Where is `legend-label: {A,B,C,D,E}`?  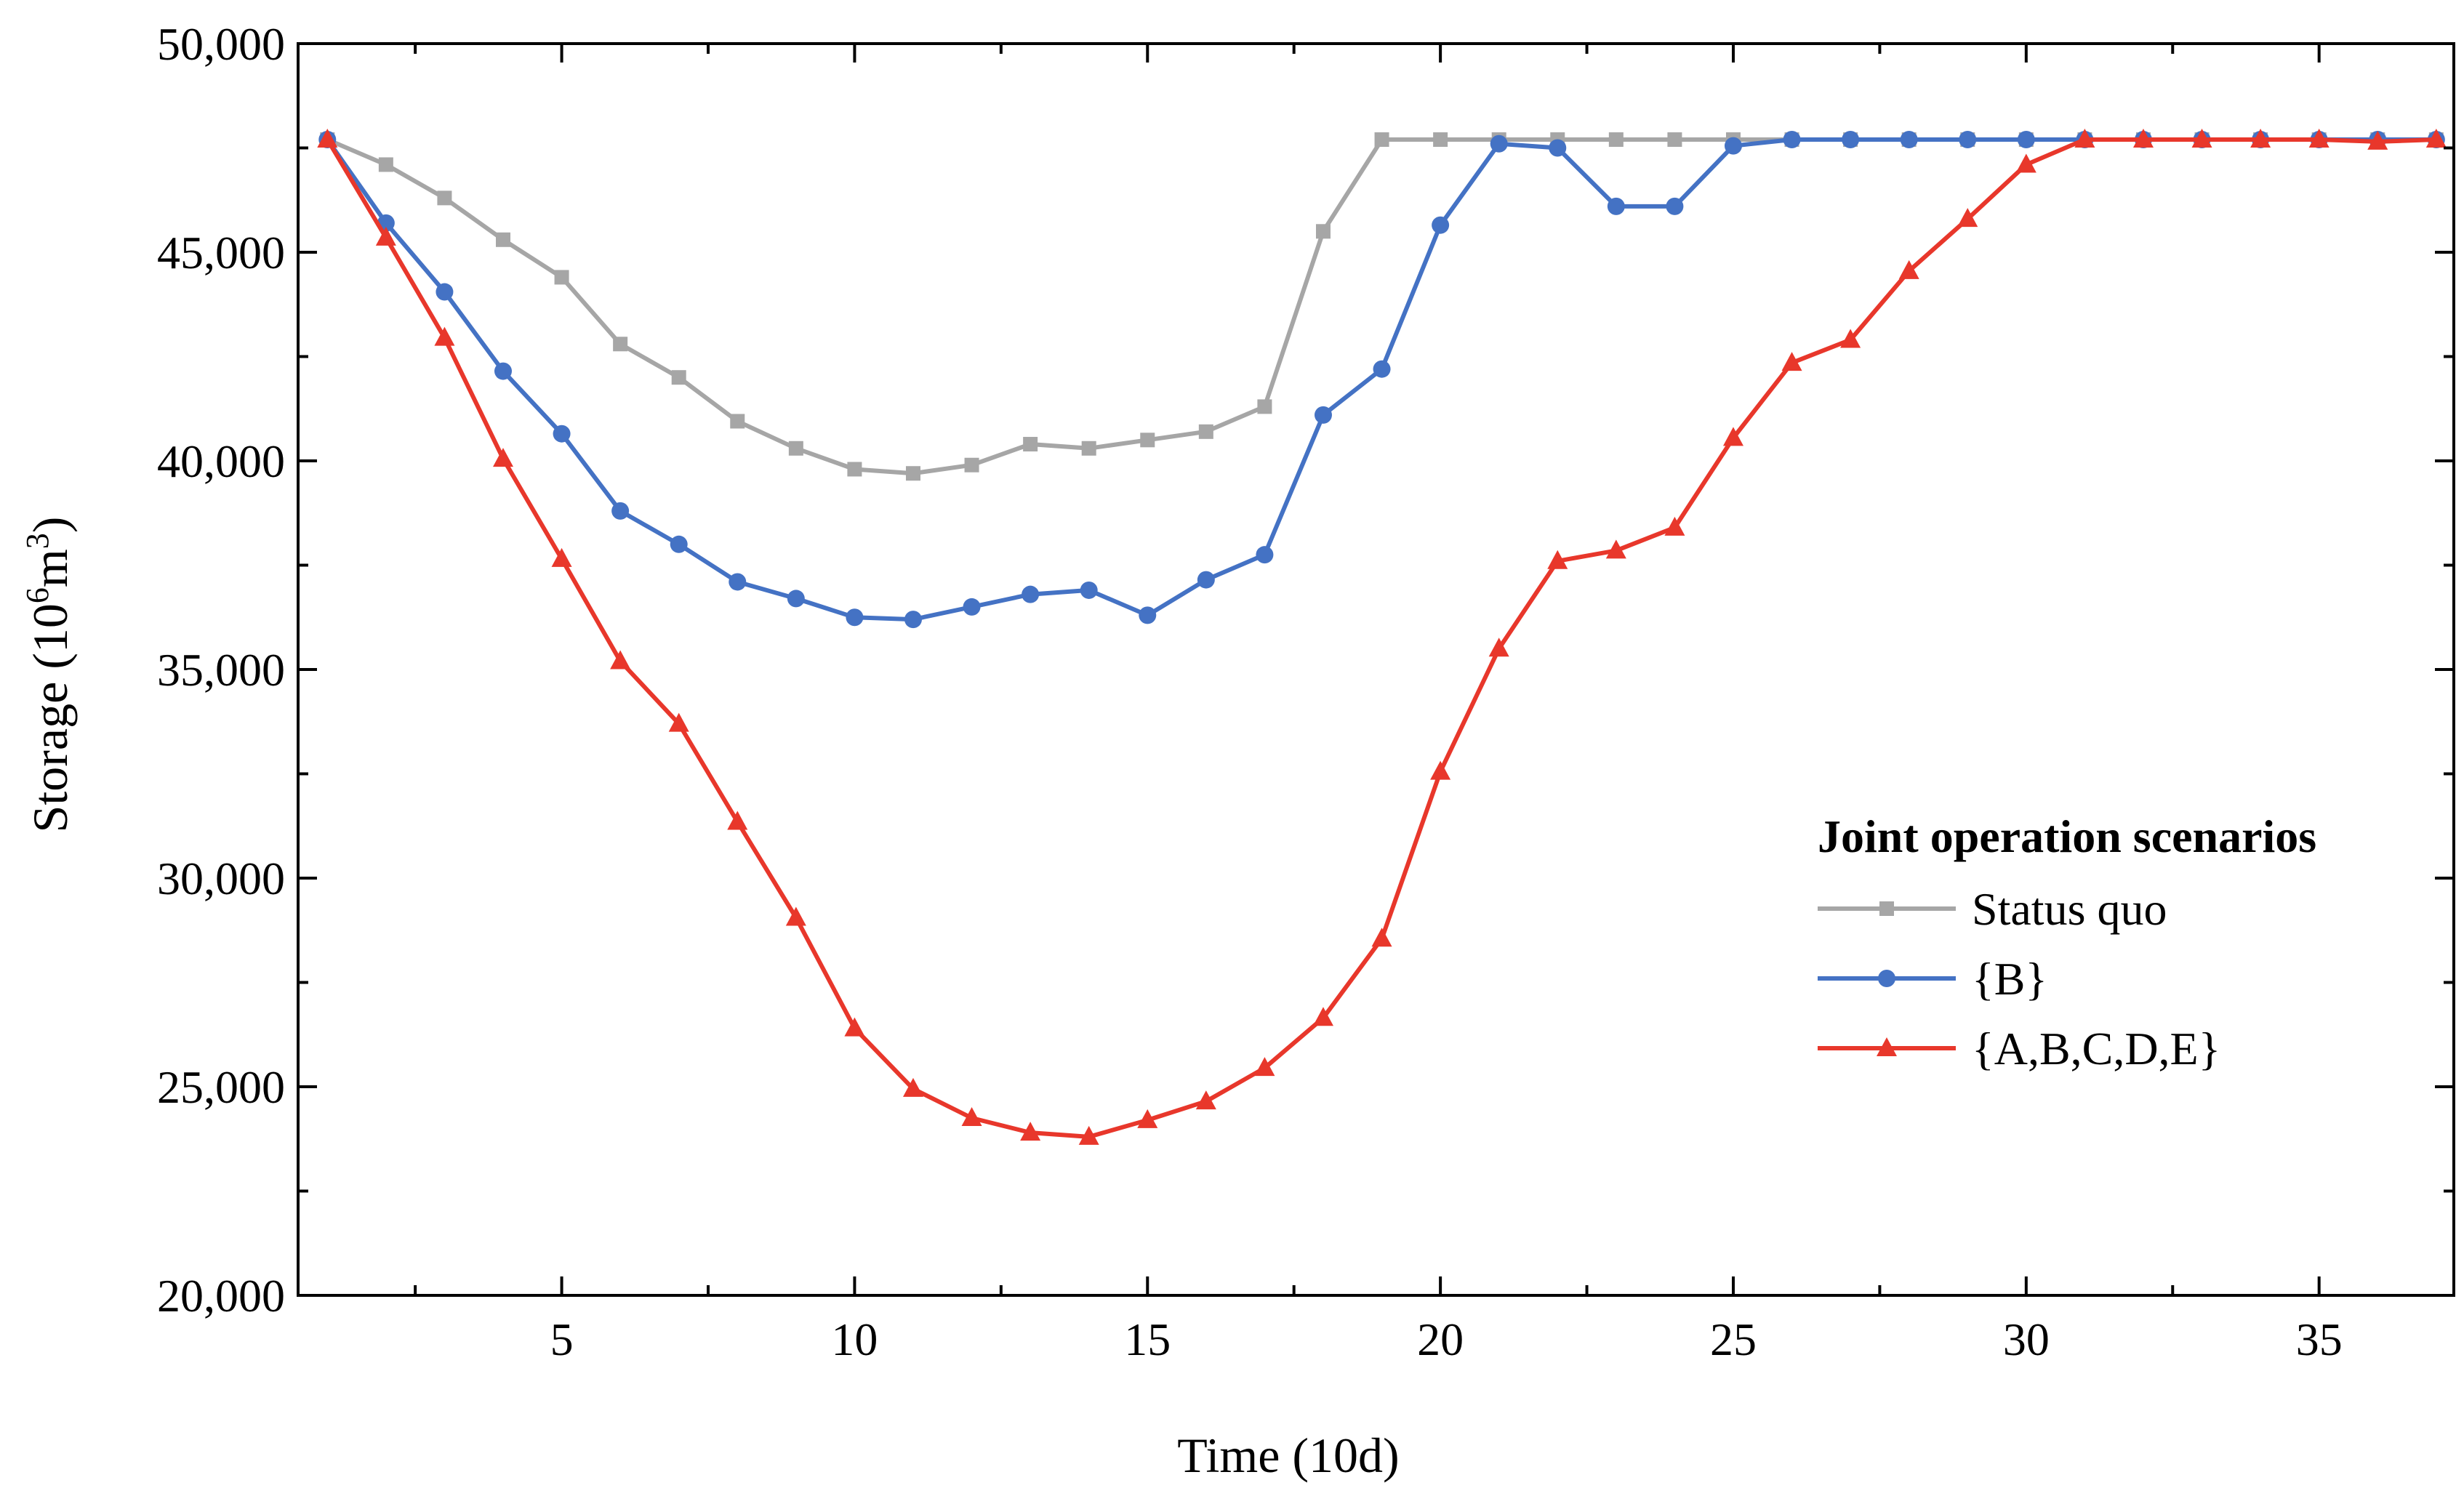 legend-label: {A,B,C,D,E} is located at coordinates (2096, 1048).